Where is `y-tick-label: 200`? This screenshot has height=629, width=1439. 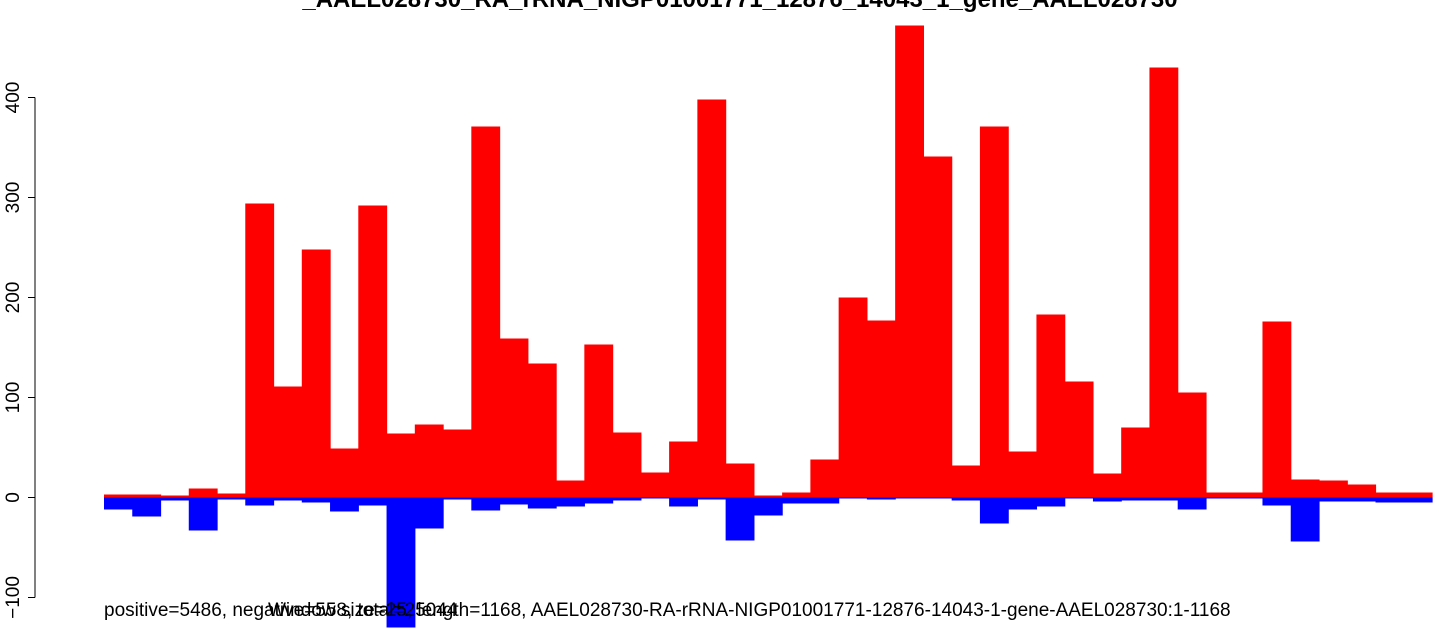 y-tick-label: 200 is located at coordinates (13, 298).